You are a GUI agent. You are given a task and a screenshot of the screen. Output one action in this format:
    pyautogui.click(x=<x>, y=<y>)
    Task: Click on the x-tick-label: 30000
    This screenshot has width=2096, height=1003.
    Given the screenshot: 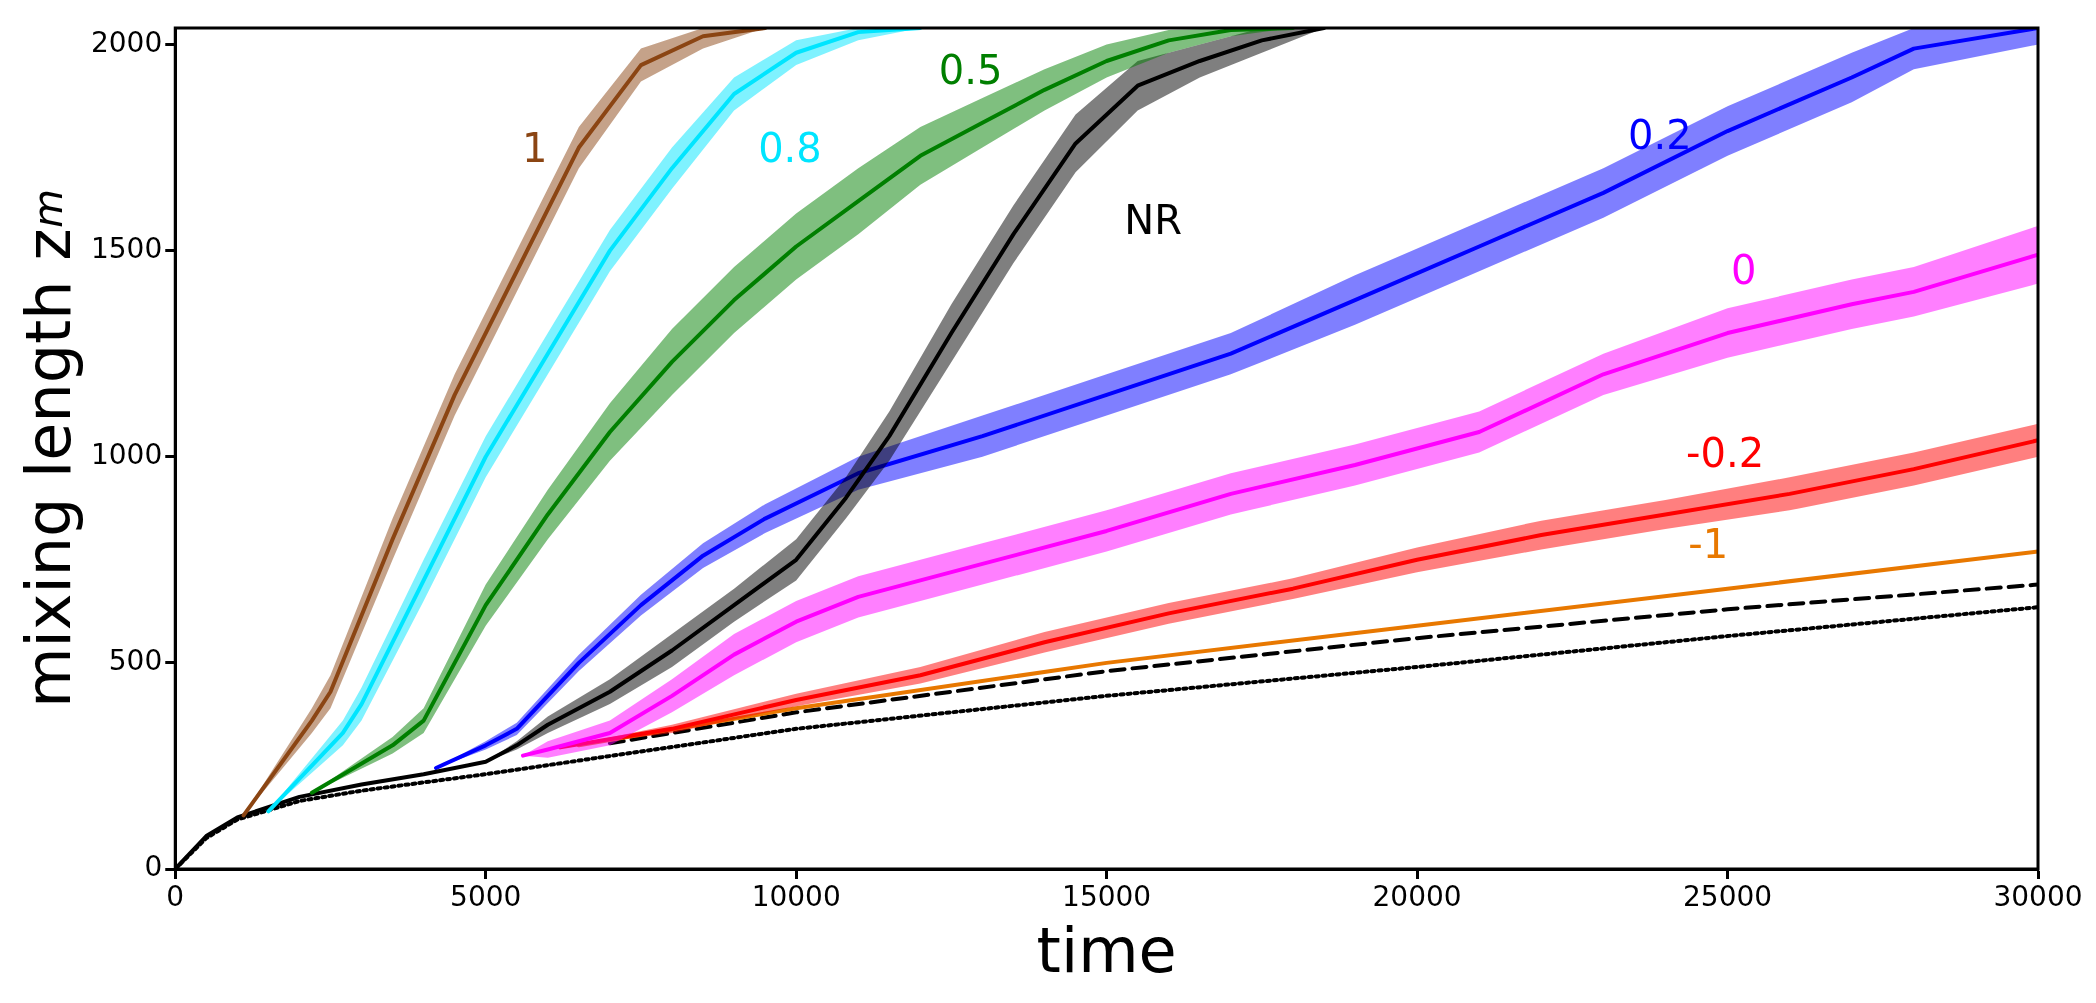 What is the action you would take?
    pyautogui.click(x=2038, y=897)
    